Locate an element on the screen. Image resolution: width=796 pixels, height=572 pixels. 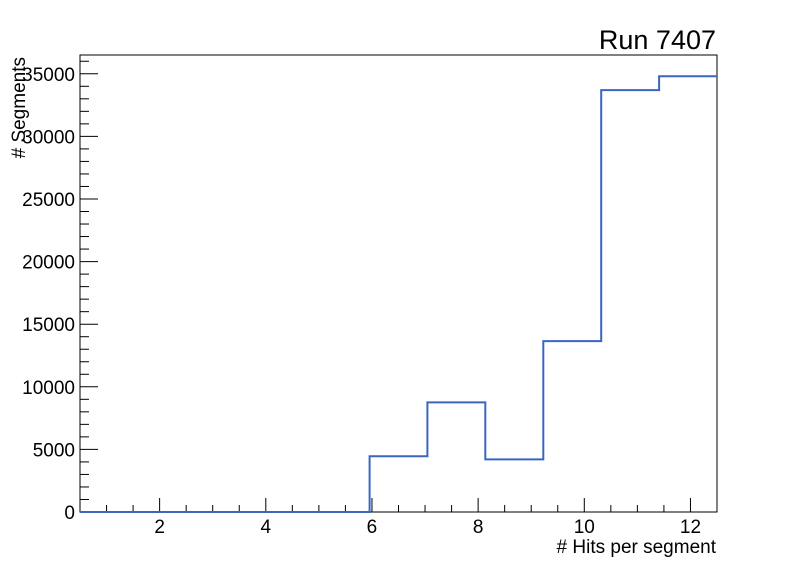
y-tick-label: 10000 is located at coordinates (48, 388).